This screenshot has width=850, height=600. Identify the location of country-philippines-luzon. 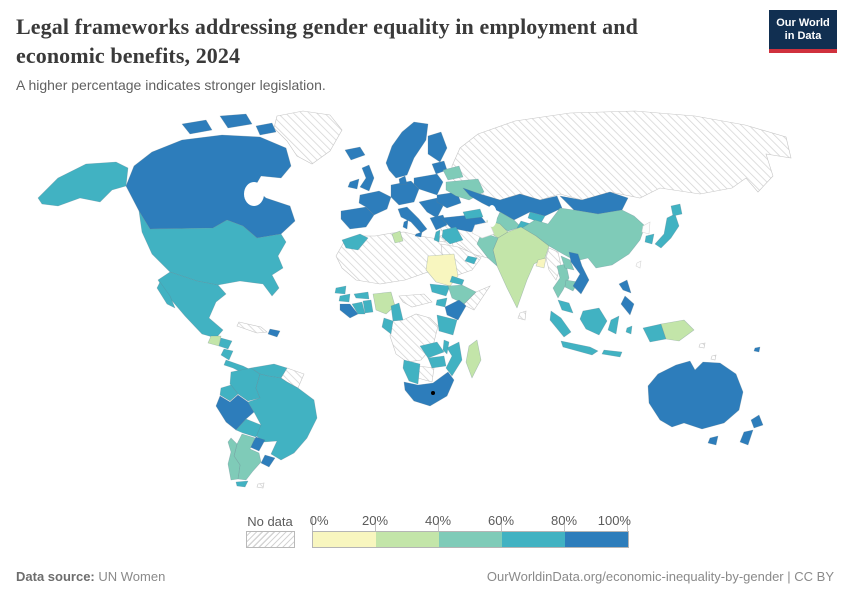
(625, 286).